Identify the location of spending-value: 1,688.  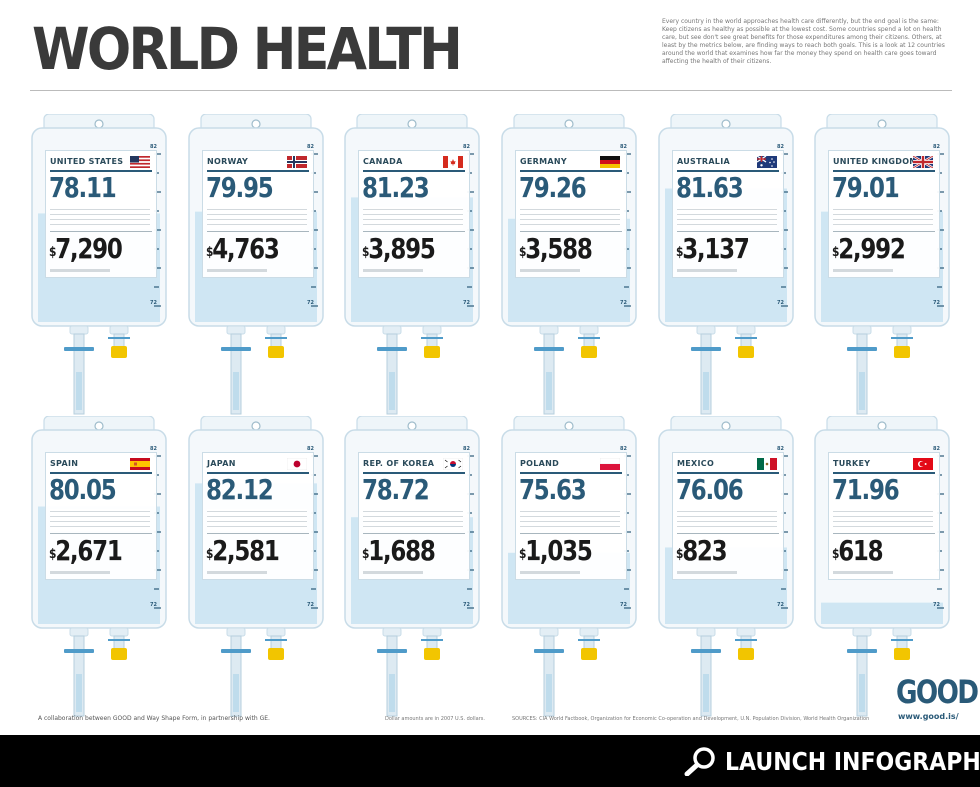
(402, 550).